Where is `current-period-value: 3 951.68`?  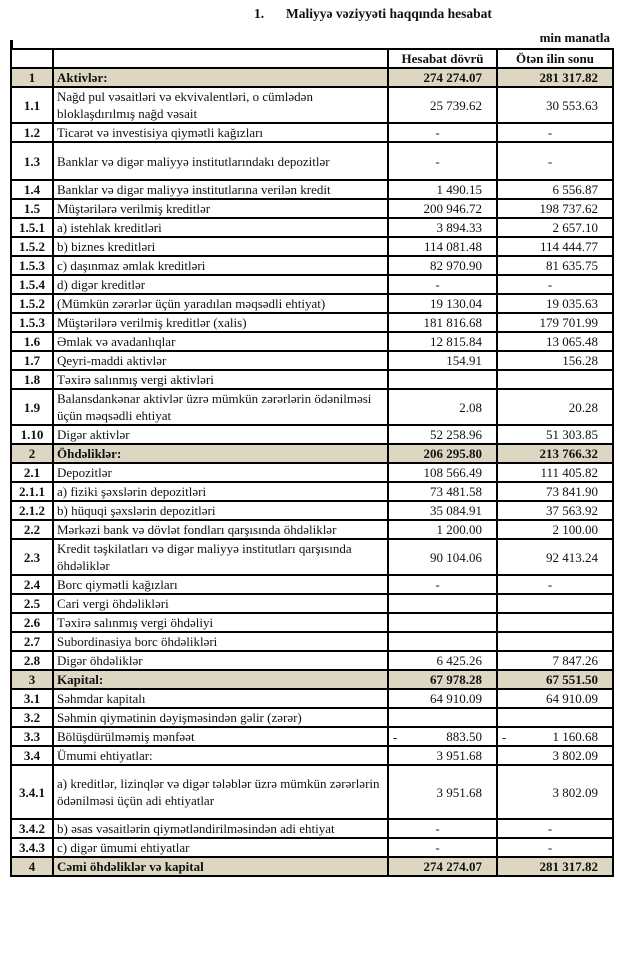 current-period-value: 3 951.68 is located at coordinates (442, 755).